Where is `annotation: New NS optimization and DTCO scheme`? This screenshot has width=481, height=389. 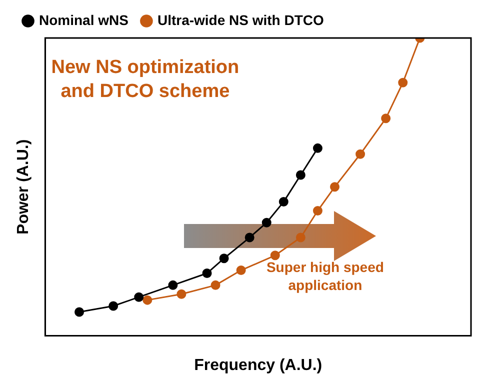 annotation: New NS optimization and DTCO scheme is located at coordinates (145, 79).